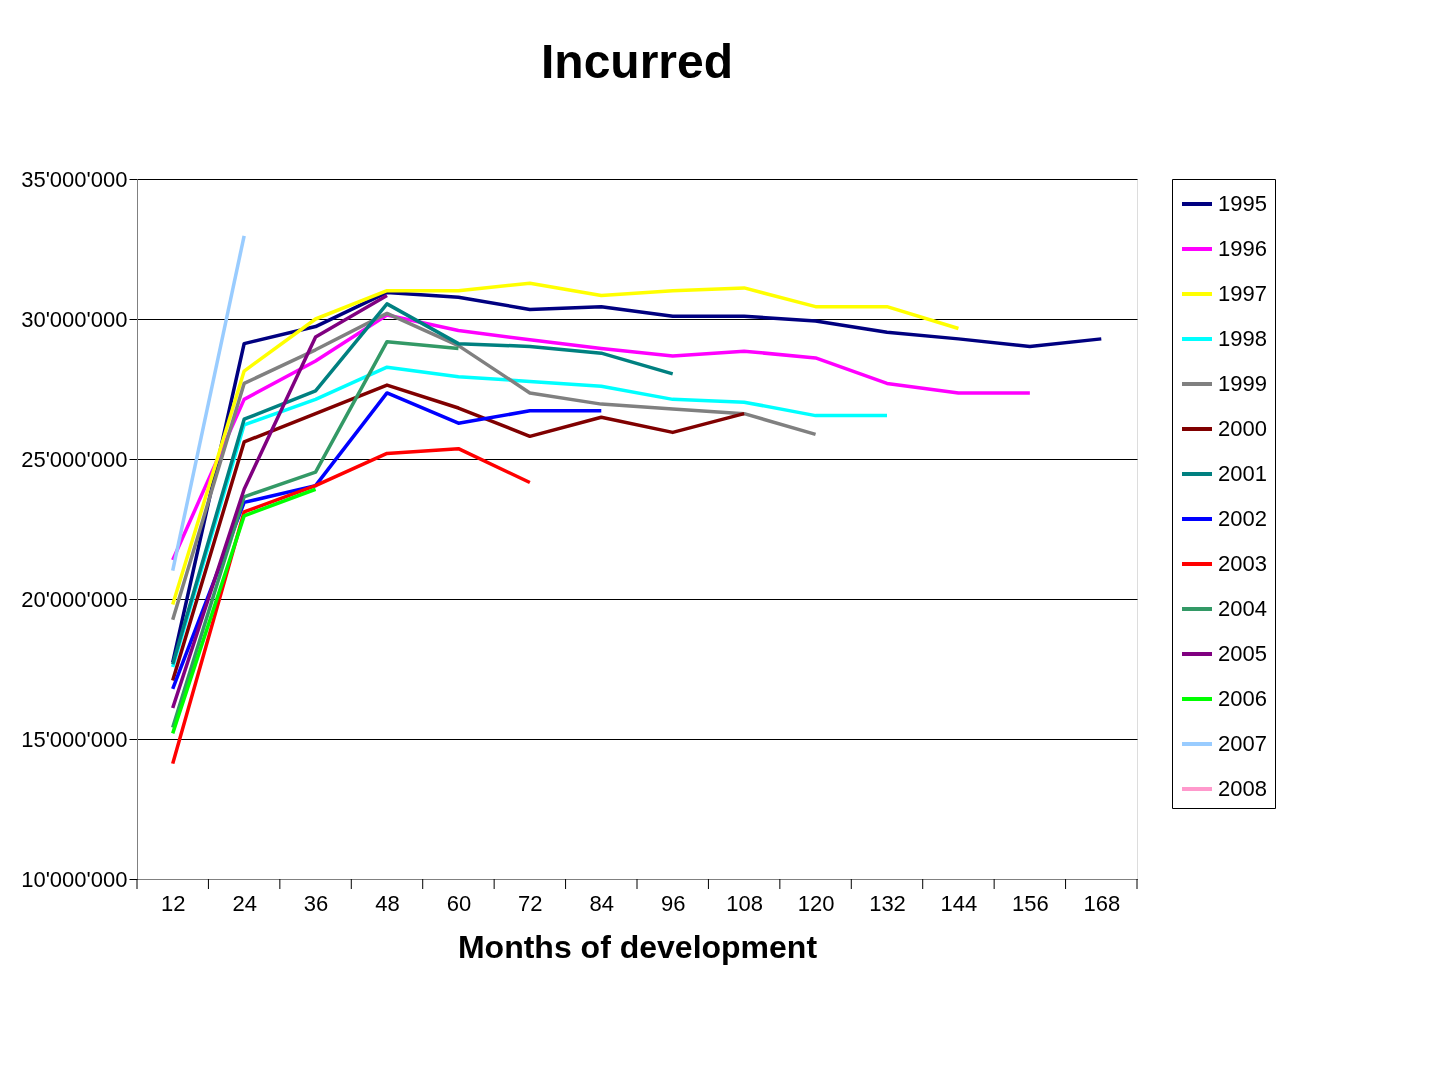 The image size is (1436, 1085). What do you see at coordinates (1242, 203) in the screenshot?
I see `legend-label: 1995` at bounding box center [1242, 203].